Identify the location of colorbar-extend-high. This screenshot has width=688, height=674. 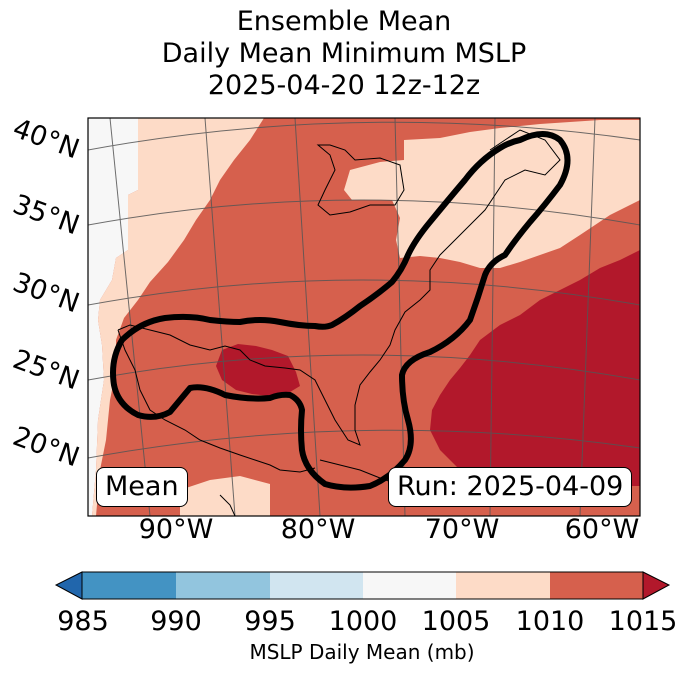
(656, 585).